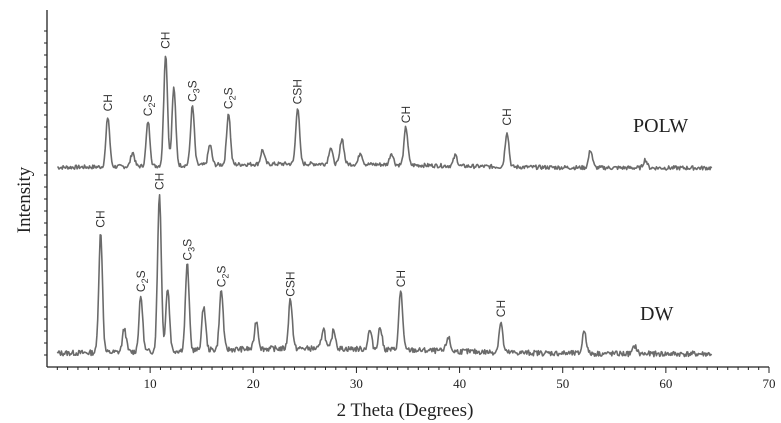  What do you see at coordinates (356, 383) in the screenshot?
I see `x-tick-label: 30` at bounding box center [356, 383].